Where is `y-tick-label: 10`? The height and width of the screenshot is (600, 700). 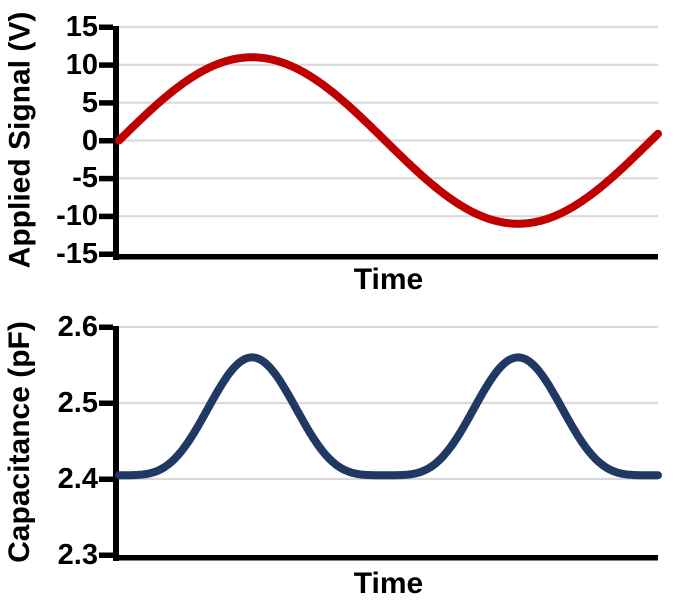
y-tick-label: 10 is located at coordinates (81, 64).